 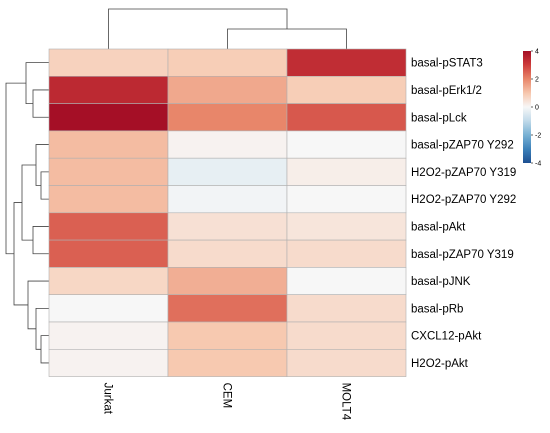 I want to click on column-labels: Jurkat CEM MOLT4, so click(x=227, y=402).